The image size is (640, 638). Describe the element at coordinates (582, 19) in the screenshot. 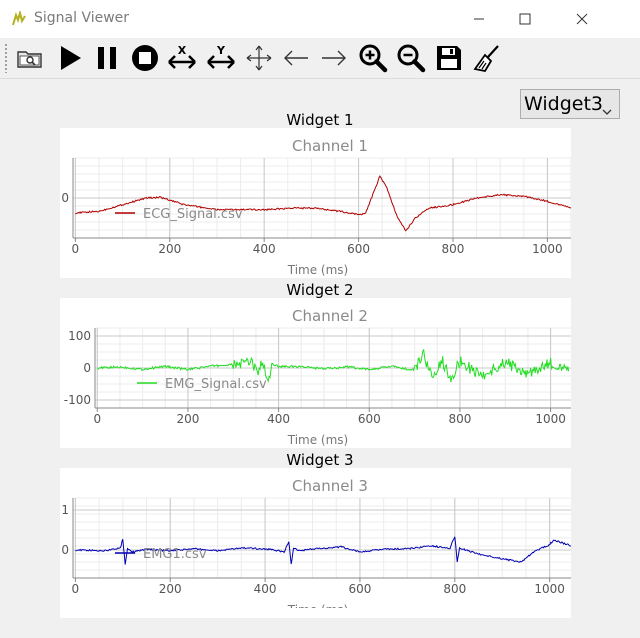

I see `close-button` at that location.